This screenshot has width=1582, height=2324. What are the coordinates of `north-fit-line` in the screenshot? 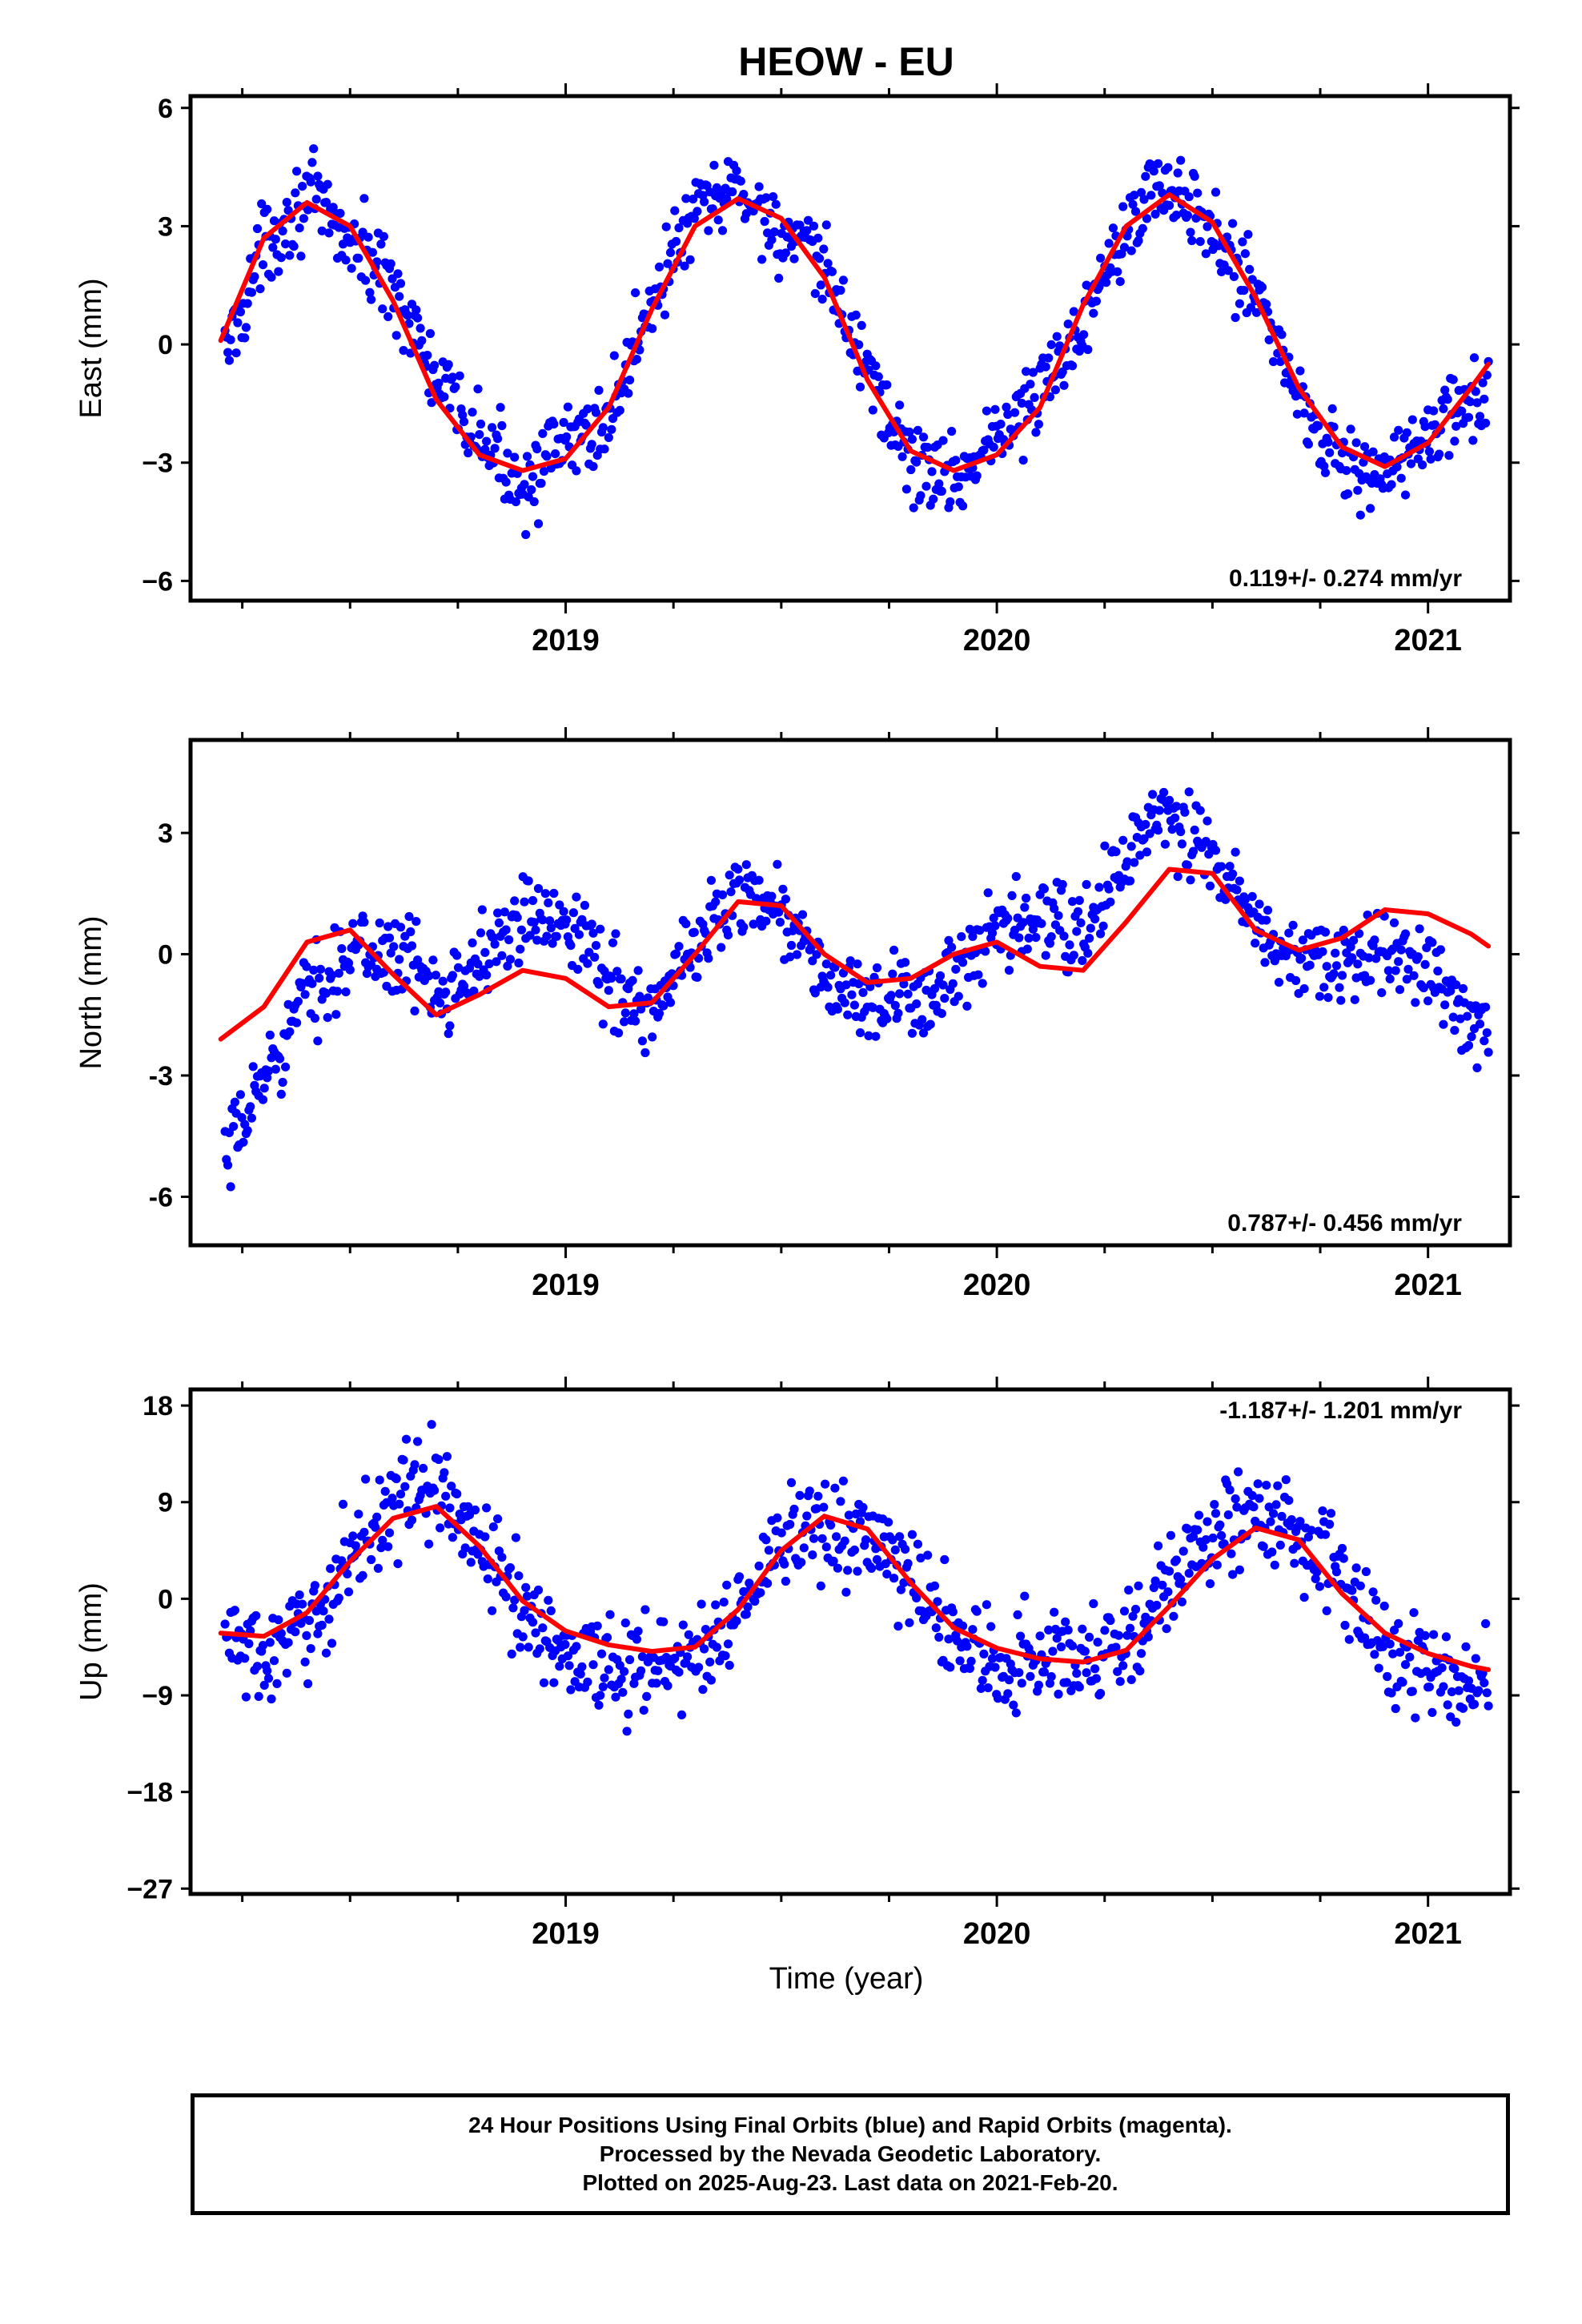 It's located at (855, 954).